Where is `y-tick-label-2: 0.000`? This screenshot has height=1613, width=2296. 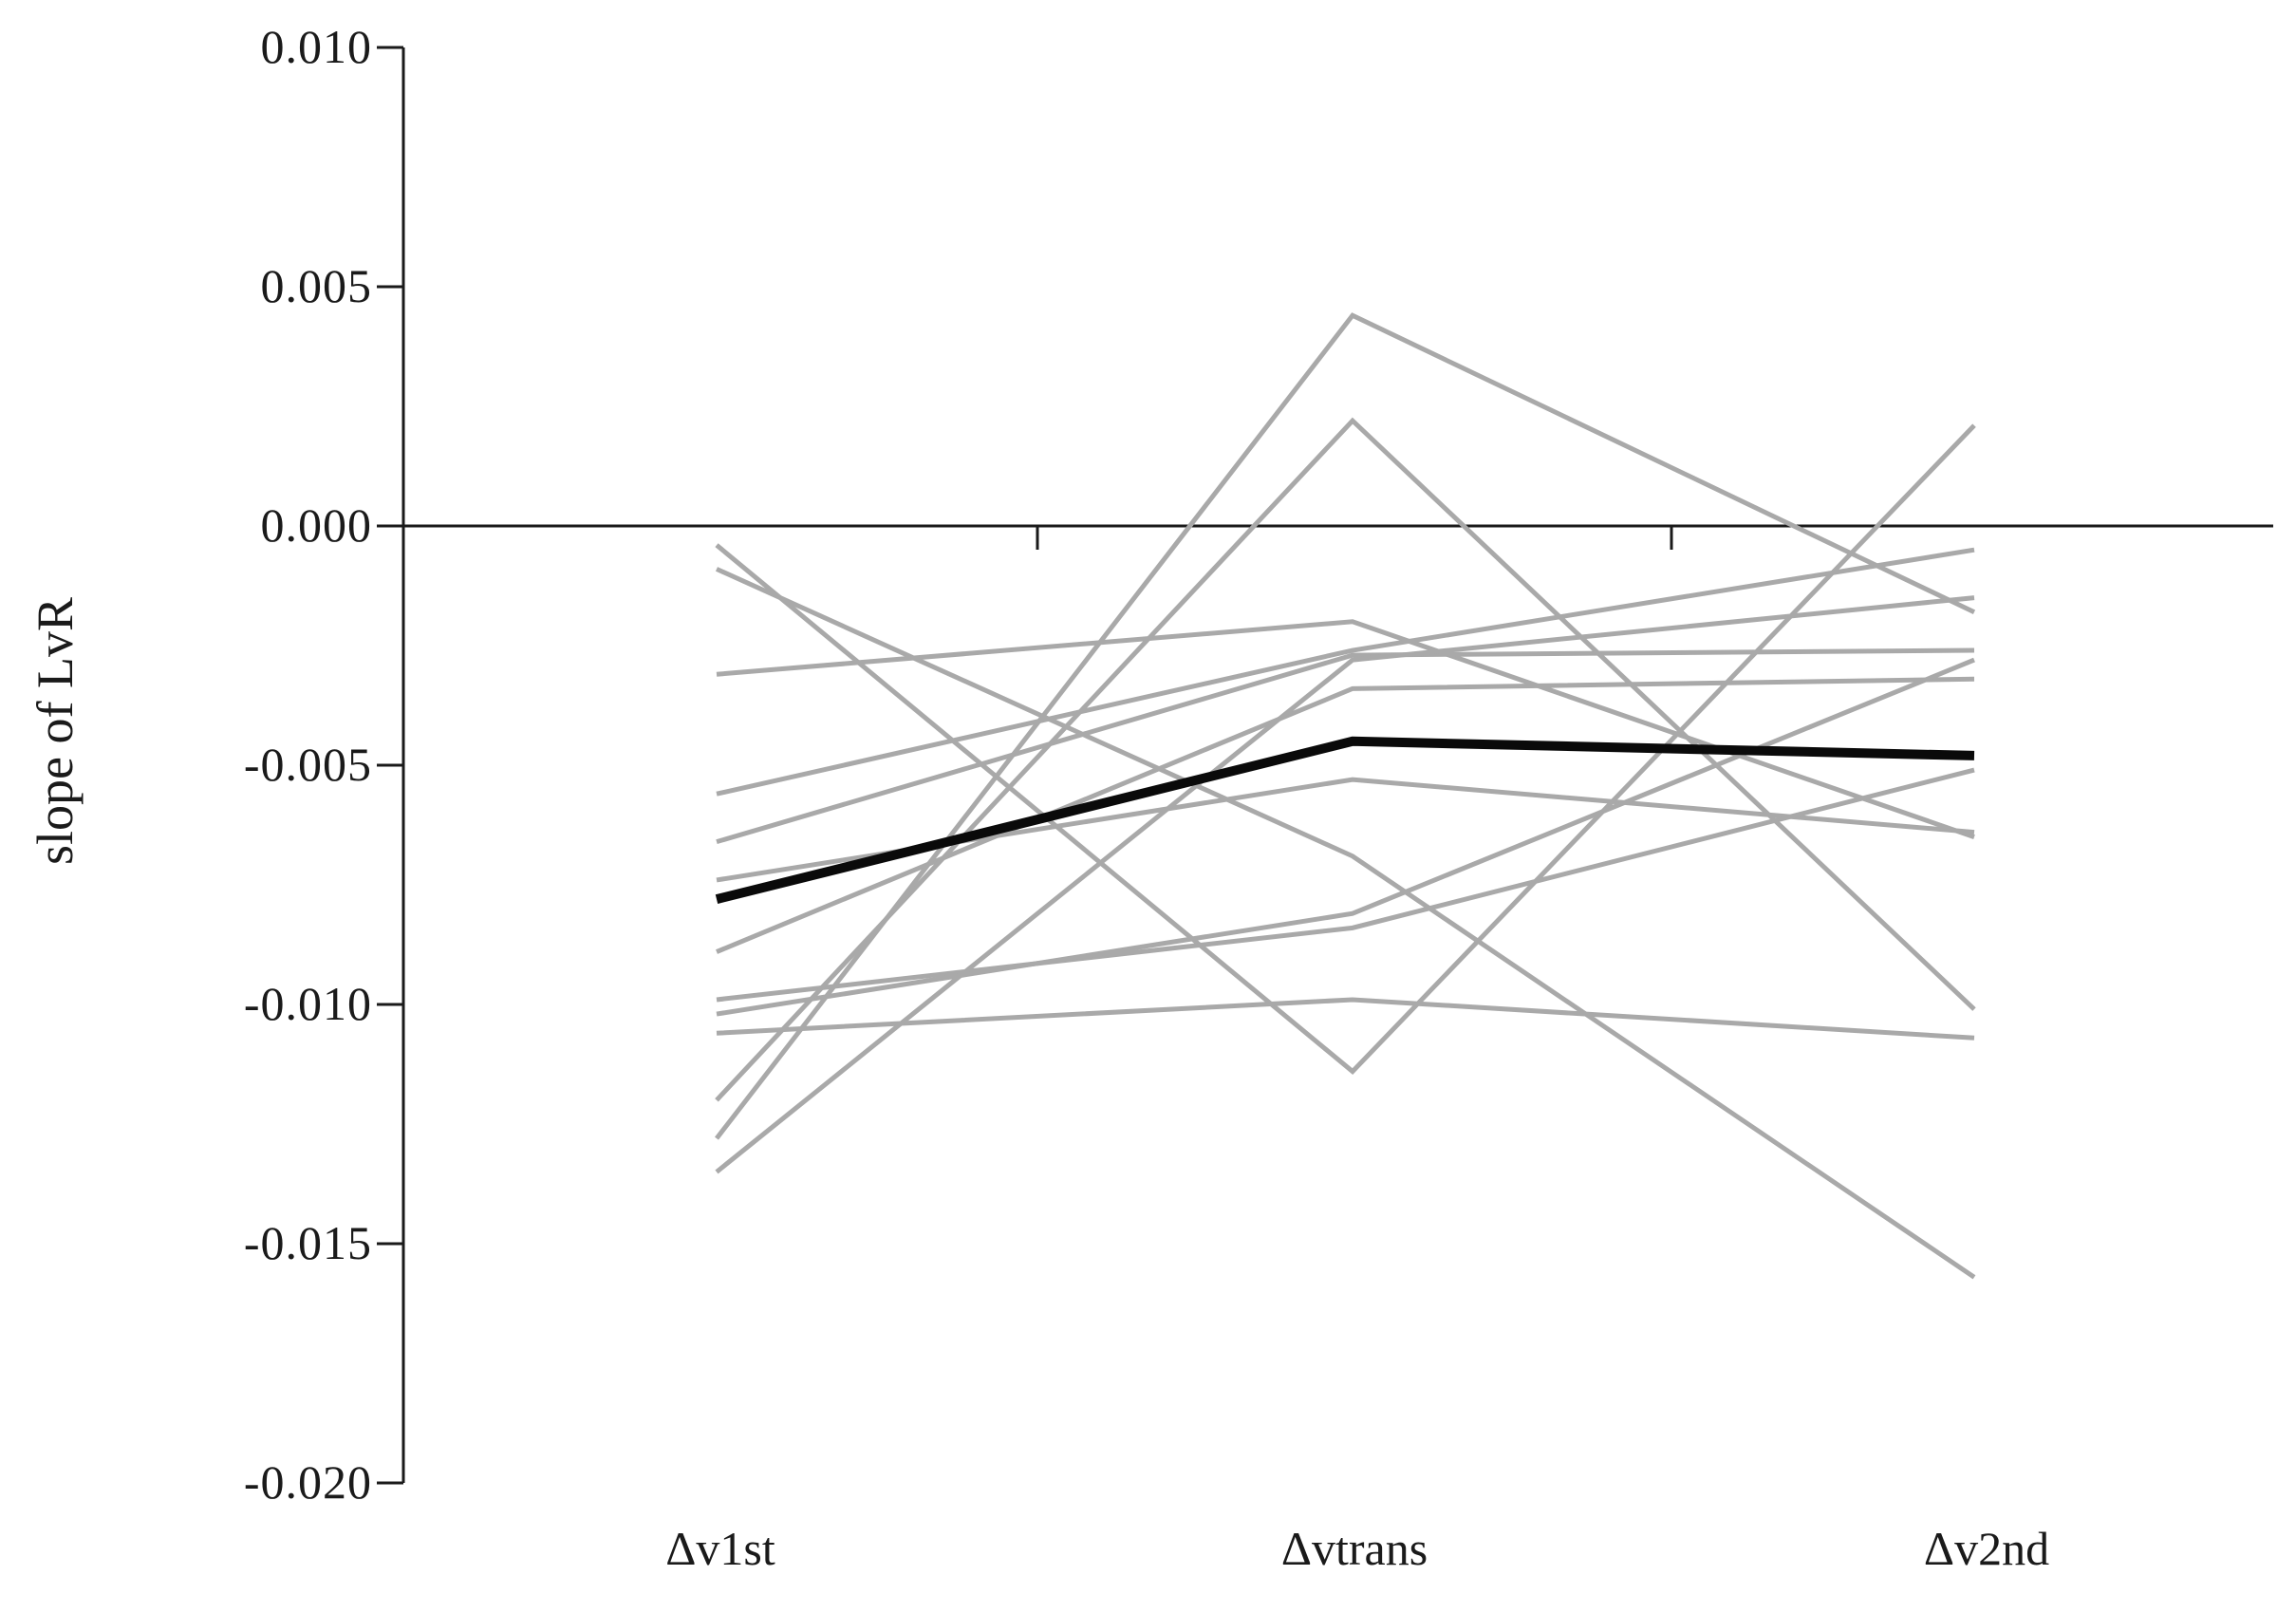 y-tick-label-2: 0.000 is located at coordinates (316, 524).